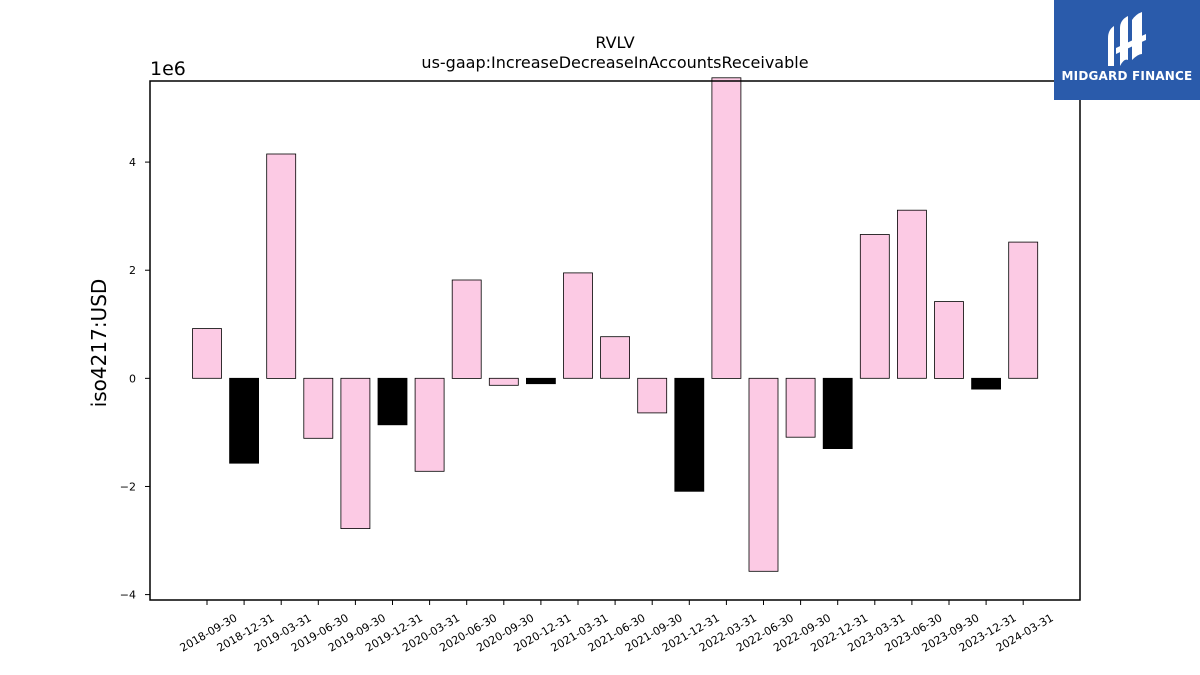  Describe the element at coordinates (132, 162) in the screenshot. I see `y-tick-label: 4` at that location.